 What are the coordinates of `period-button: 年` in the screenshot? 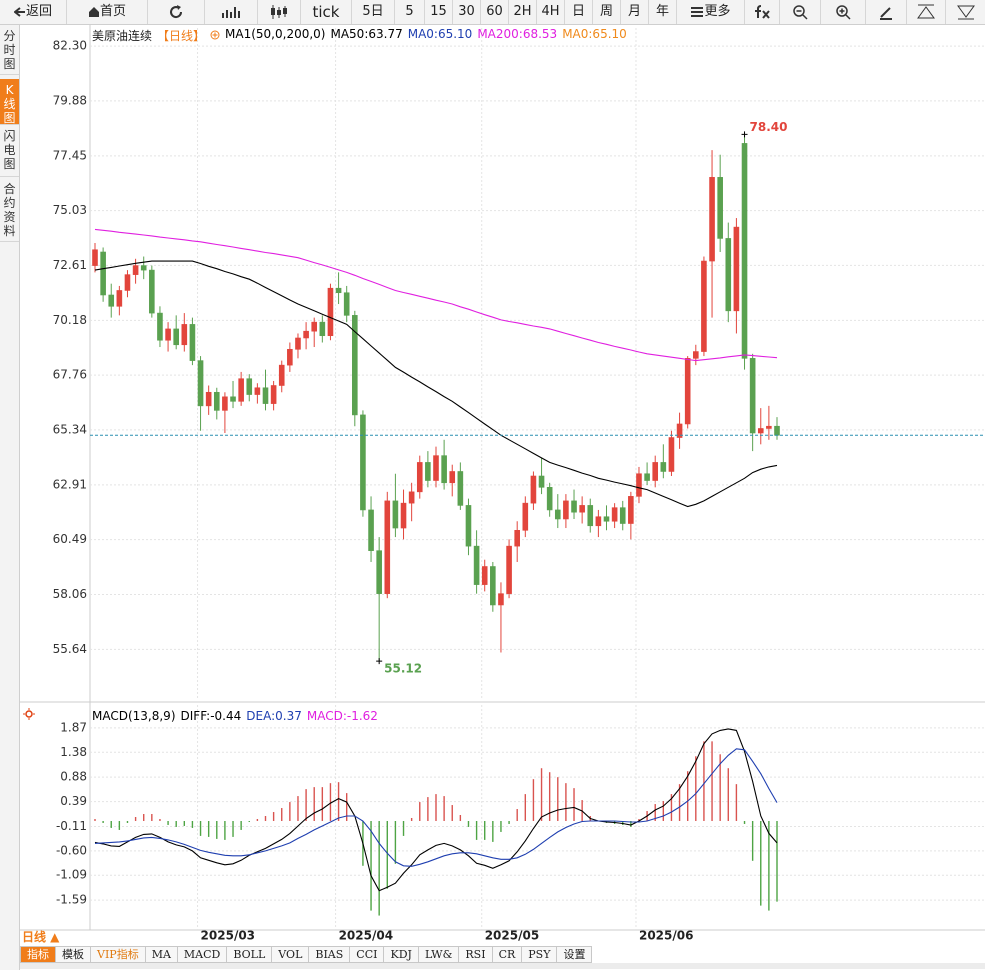 It's located at (663, 12).